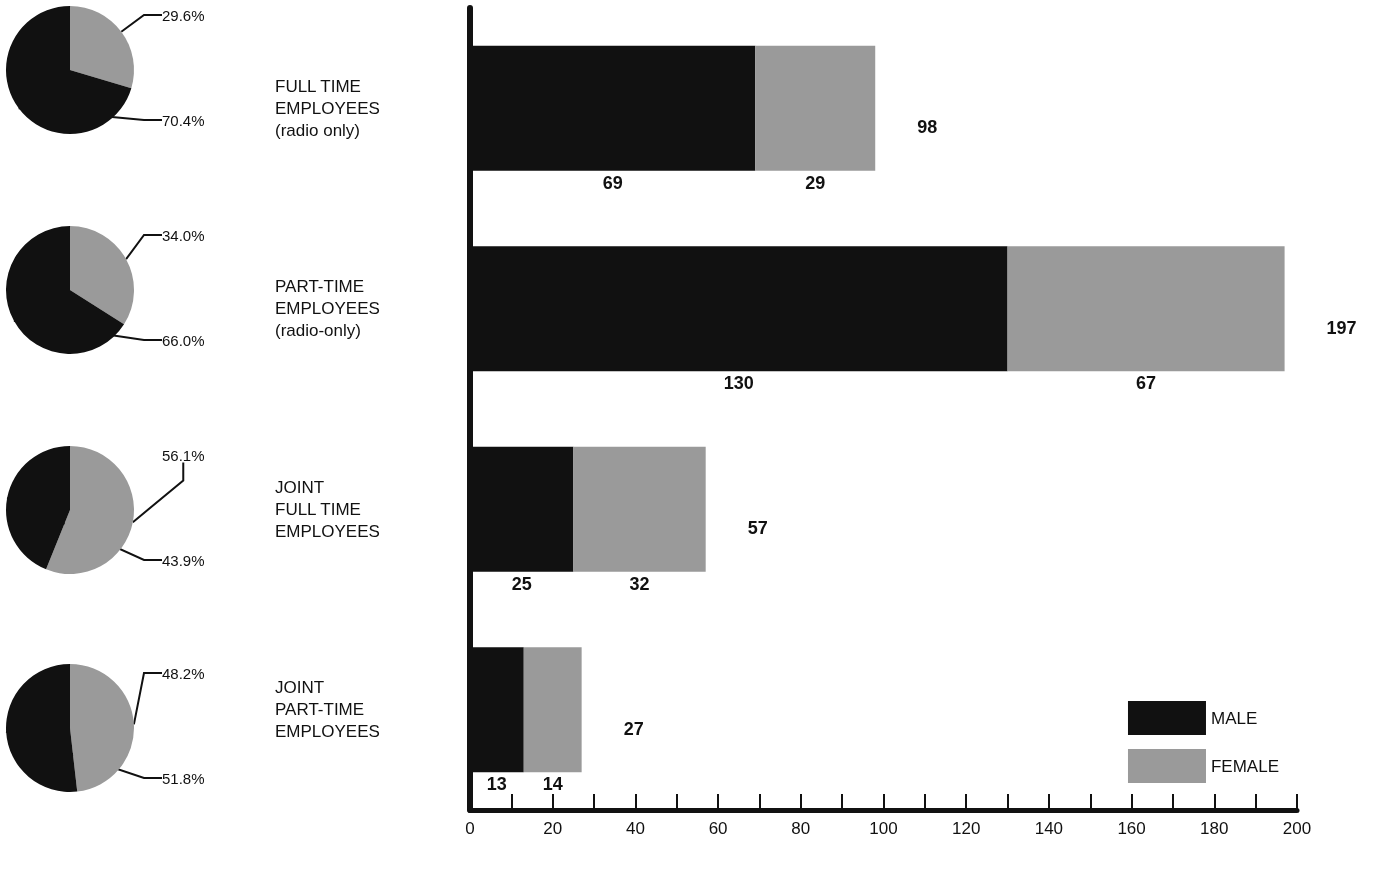 Image resolution: width=1374 pixels, height=893 pixels. I want to click on x-tick-label: 140, so click(1049, 828).